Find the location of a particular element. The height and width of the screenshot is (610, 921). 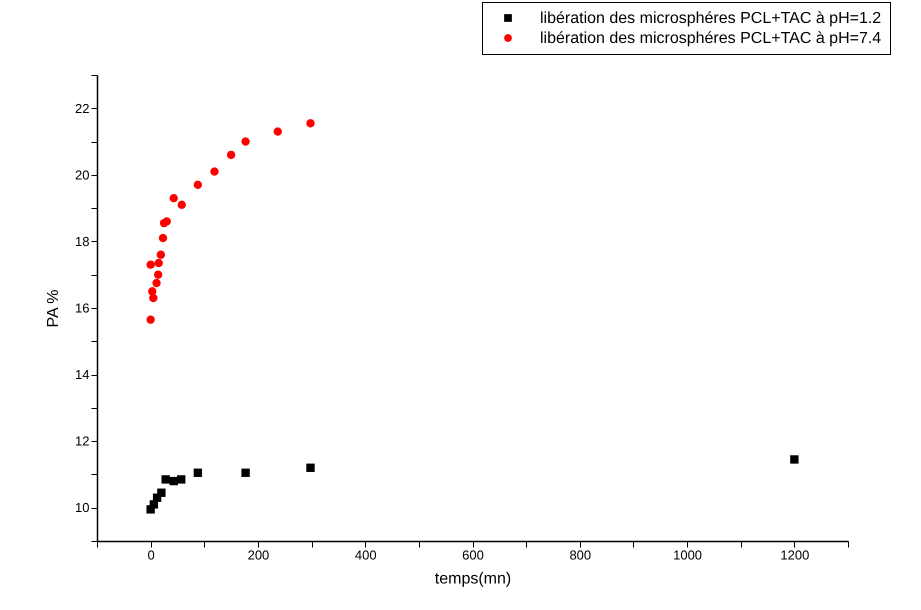

x-tick-label: 0 is located at coordinates (151, 555).